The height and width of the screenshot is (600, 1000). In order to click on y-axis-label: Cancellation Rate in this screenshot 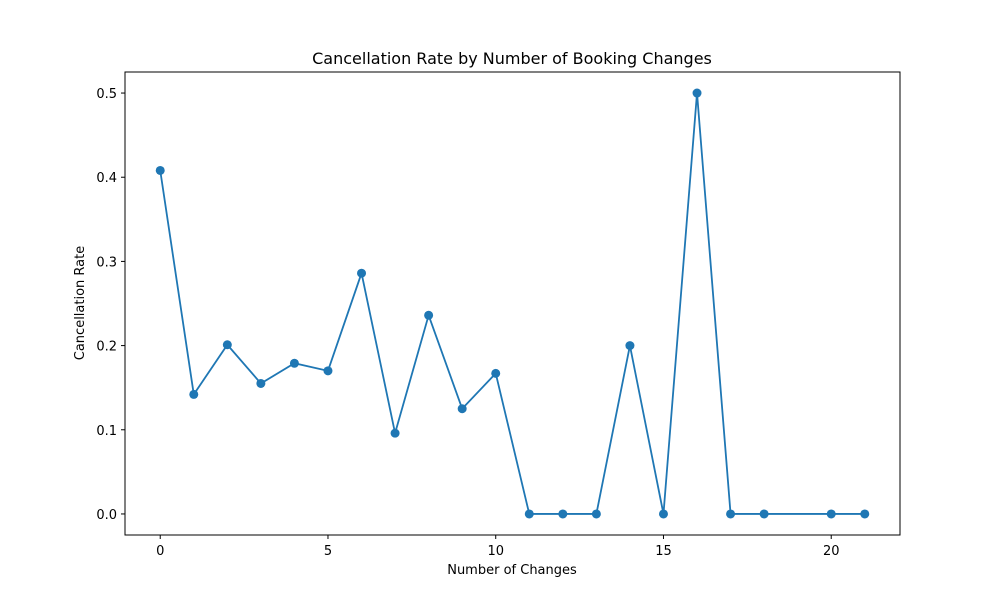, I will do `click(80, 303)`.